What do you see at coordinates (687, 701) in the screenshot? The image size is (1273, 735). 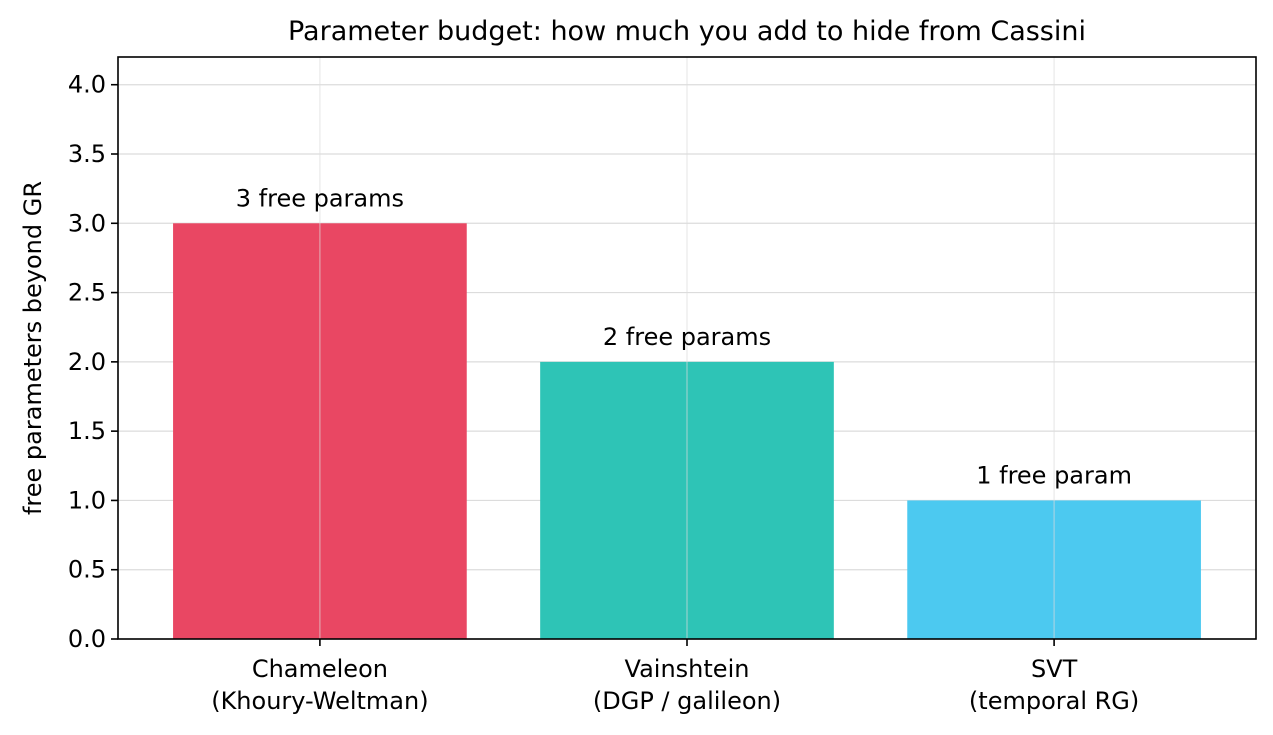 I see `x-tick-label: (DGP / galileon)` at bounding box center [687, 701].